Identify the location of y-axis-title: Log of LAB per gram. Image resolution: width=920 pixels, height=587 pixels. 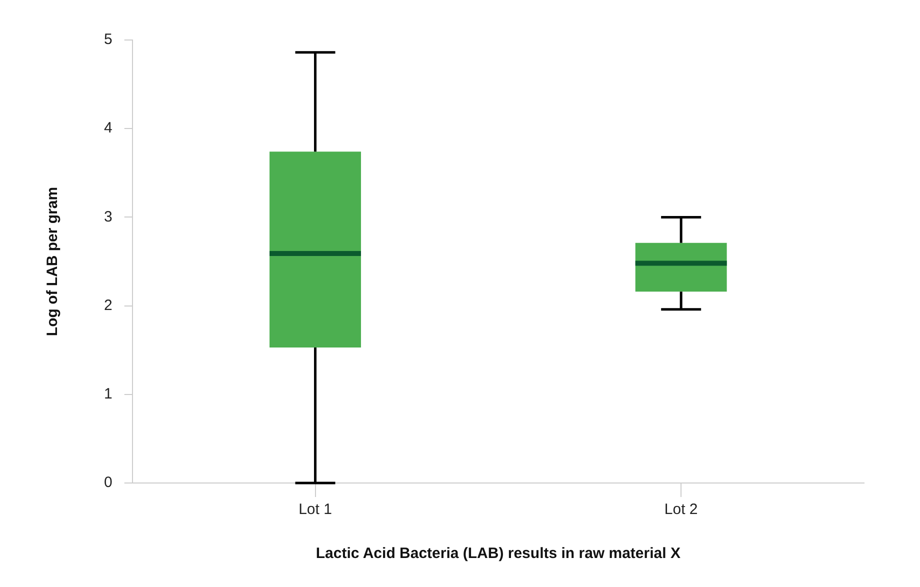
(53, 261).